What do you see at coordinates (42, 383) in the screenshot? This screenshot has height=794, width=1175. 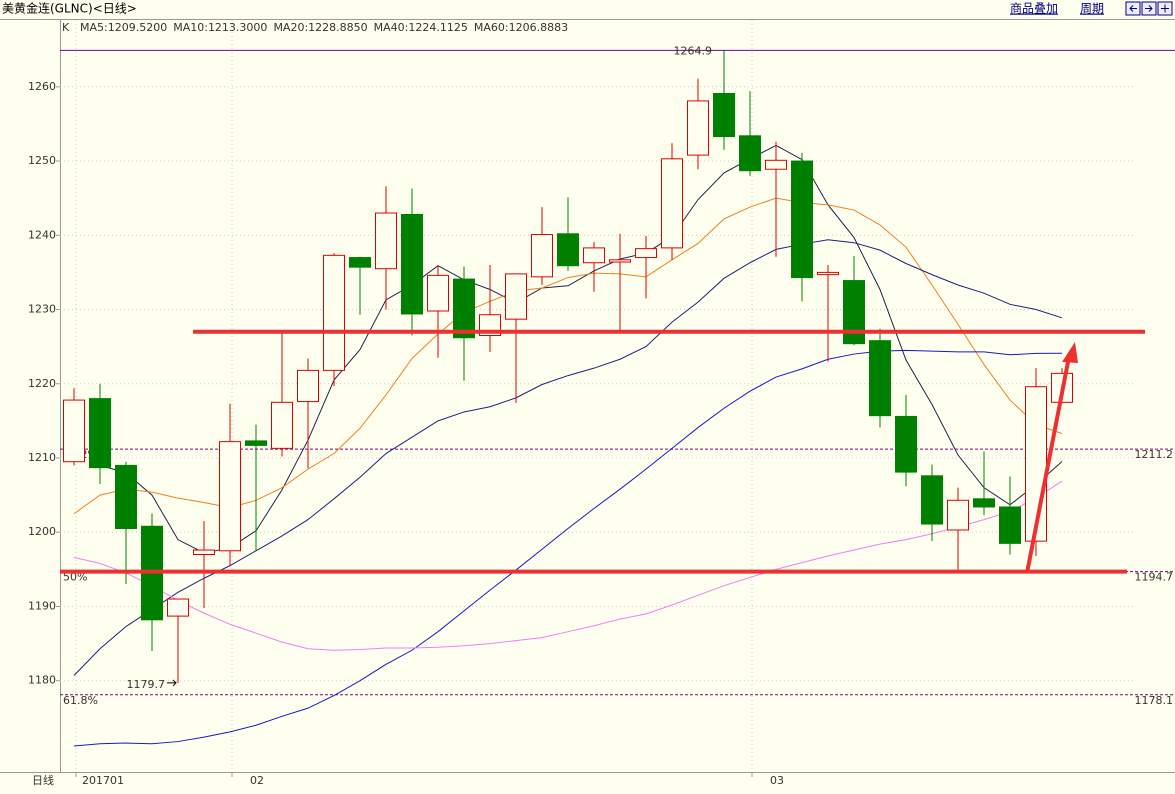 I see `y-tick-label: 1220` at bounding box center [42, 383].